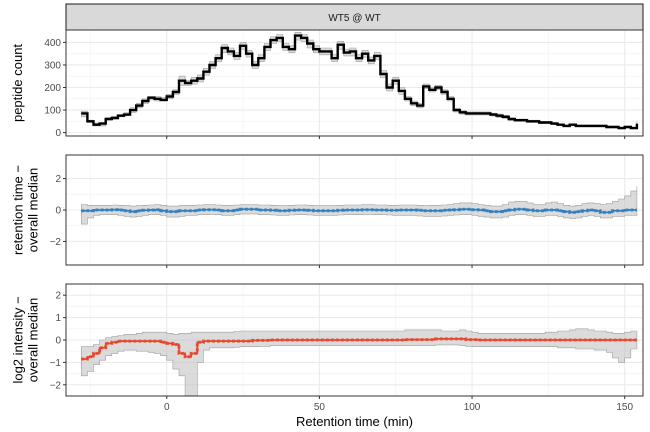 The height and width of the screenshot is (432, 650). I want to click on y-tick-label-int-4: 2, so click(58, 296).